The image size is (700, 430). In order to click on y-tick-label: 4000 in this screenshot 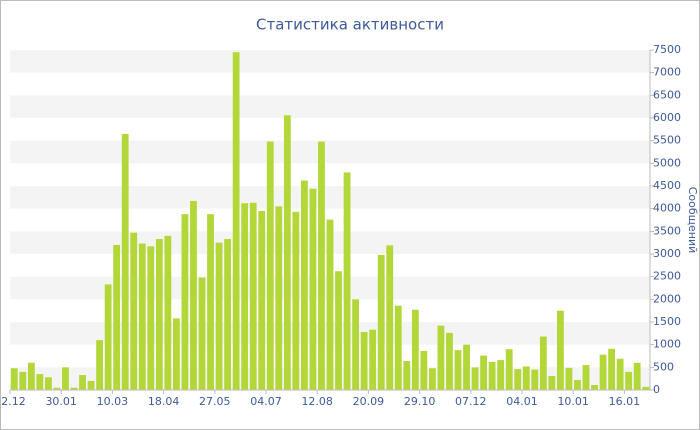, I will do `click(667, 208)`.